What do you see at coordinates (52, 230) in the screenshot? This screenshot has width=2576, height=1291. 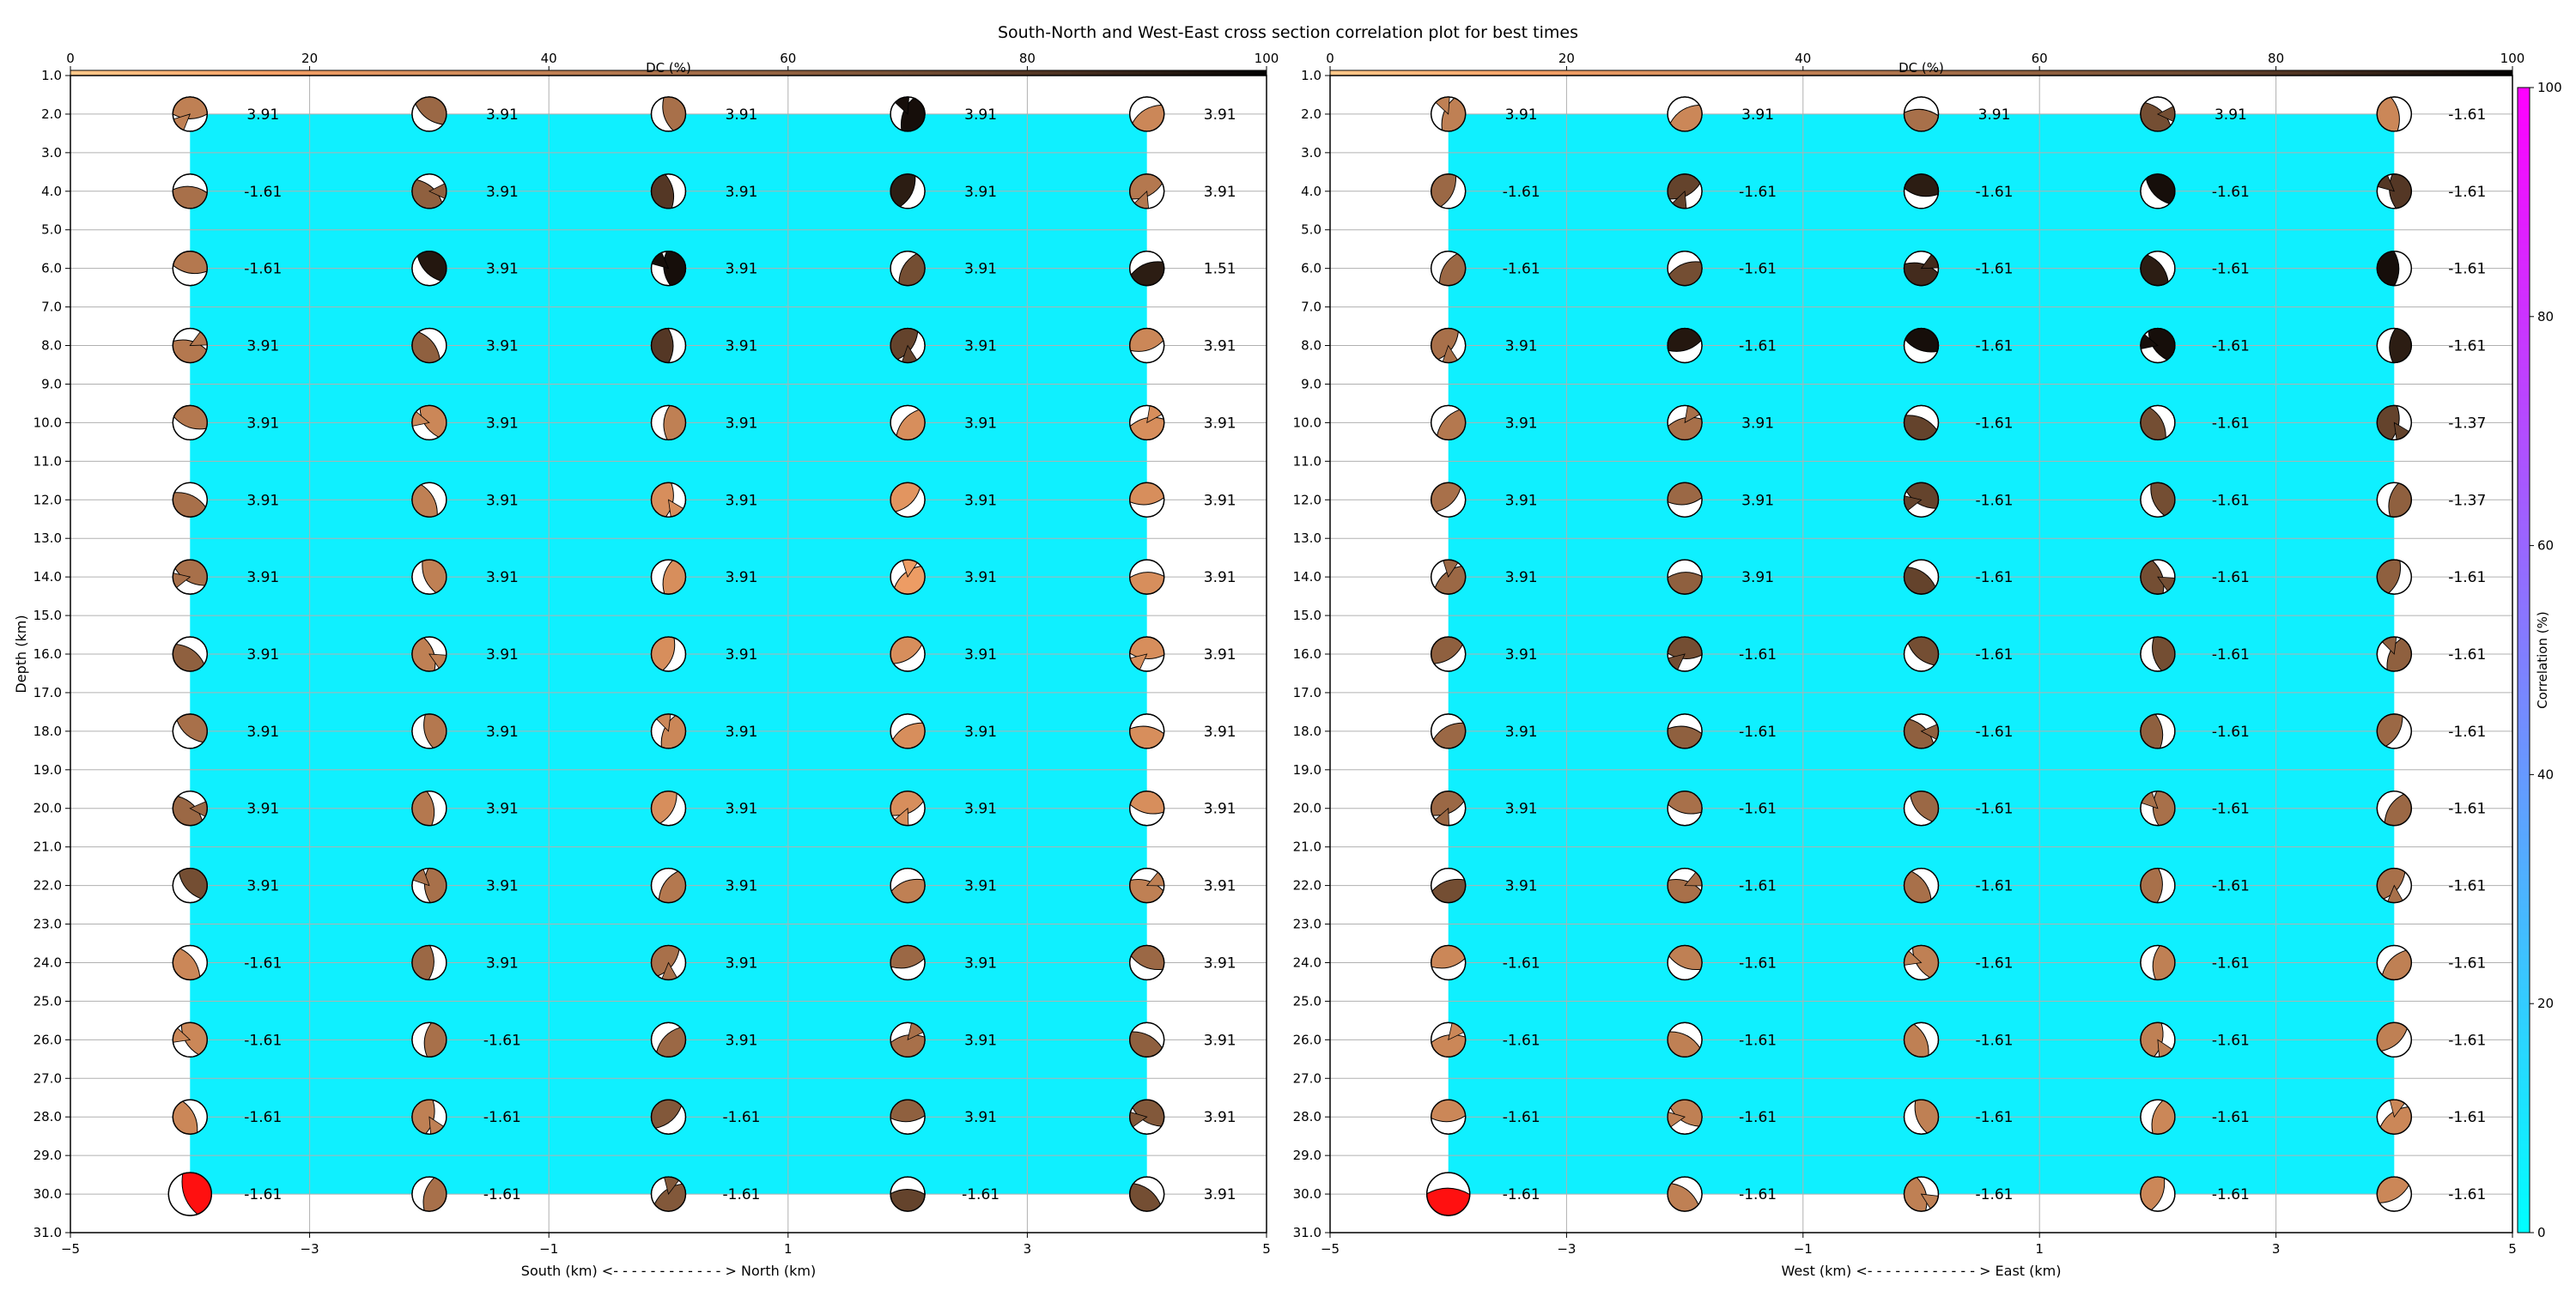 I see `y-tick-label: 5.0` at bounding box center [52, 230].